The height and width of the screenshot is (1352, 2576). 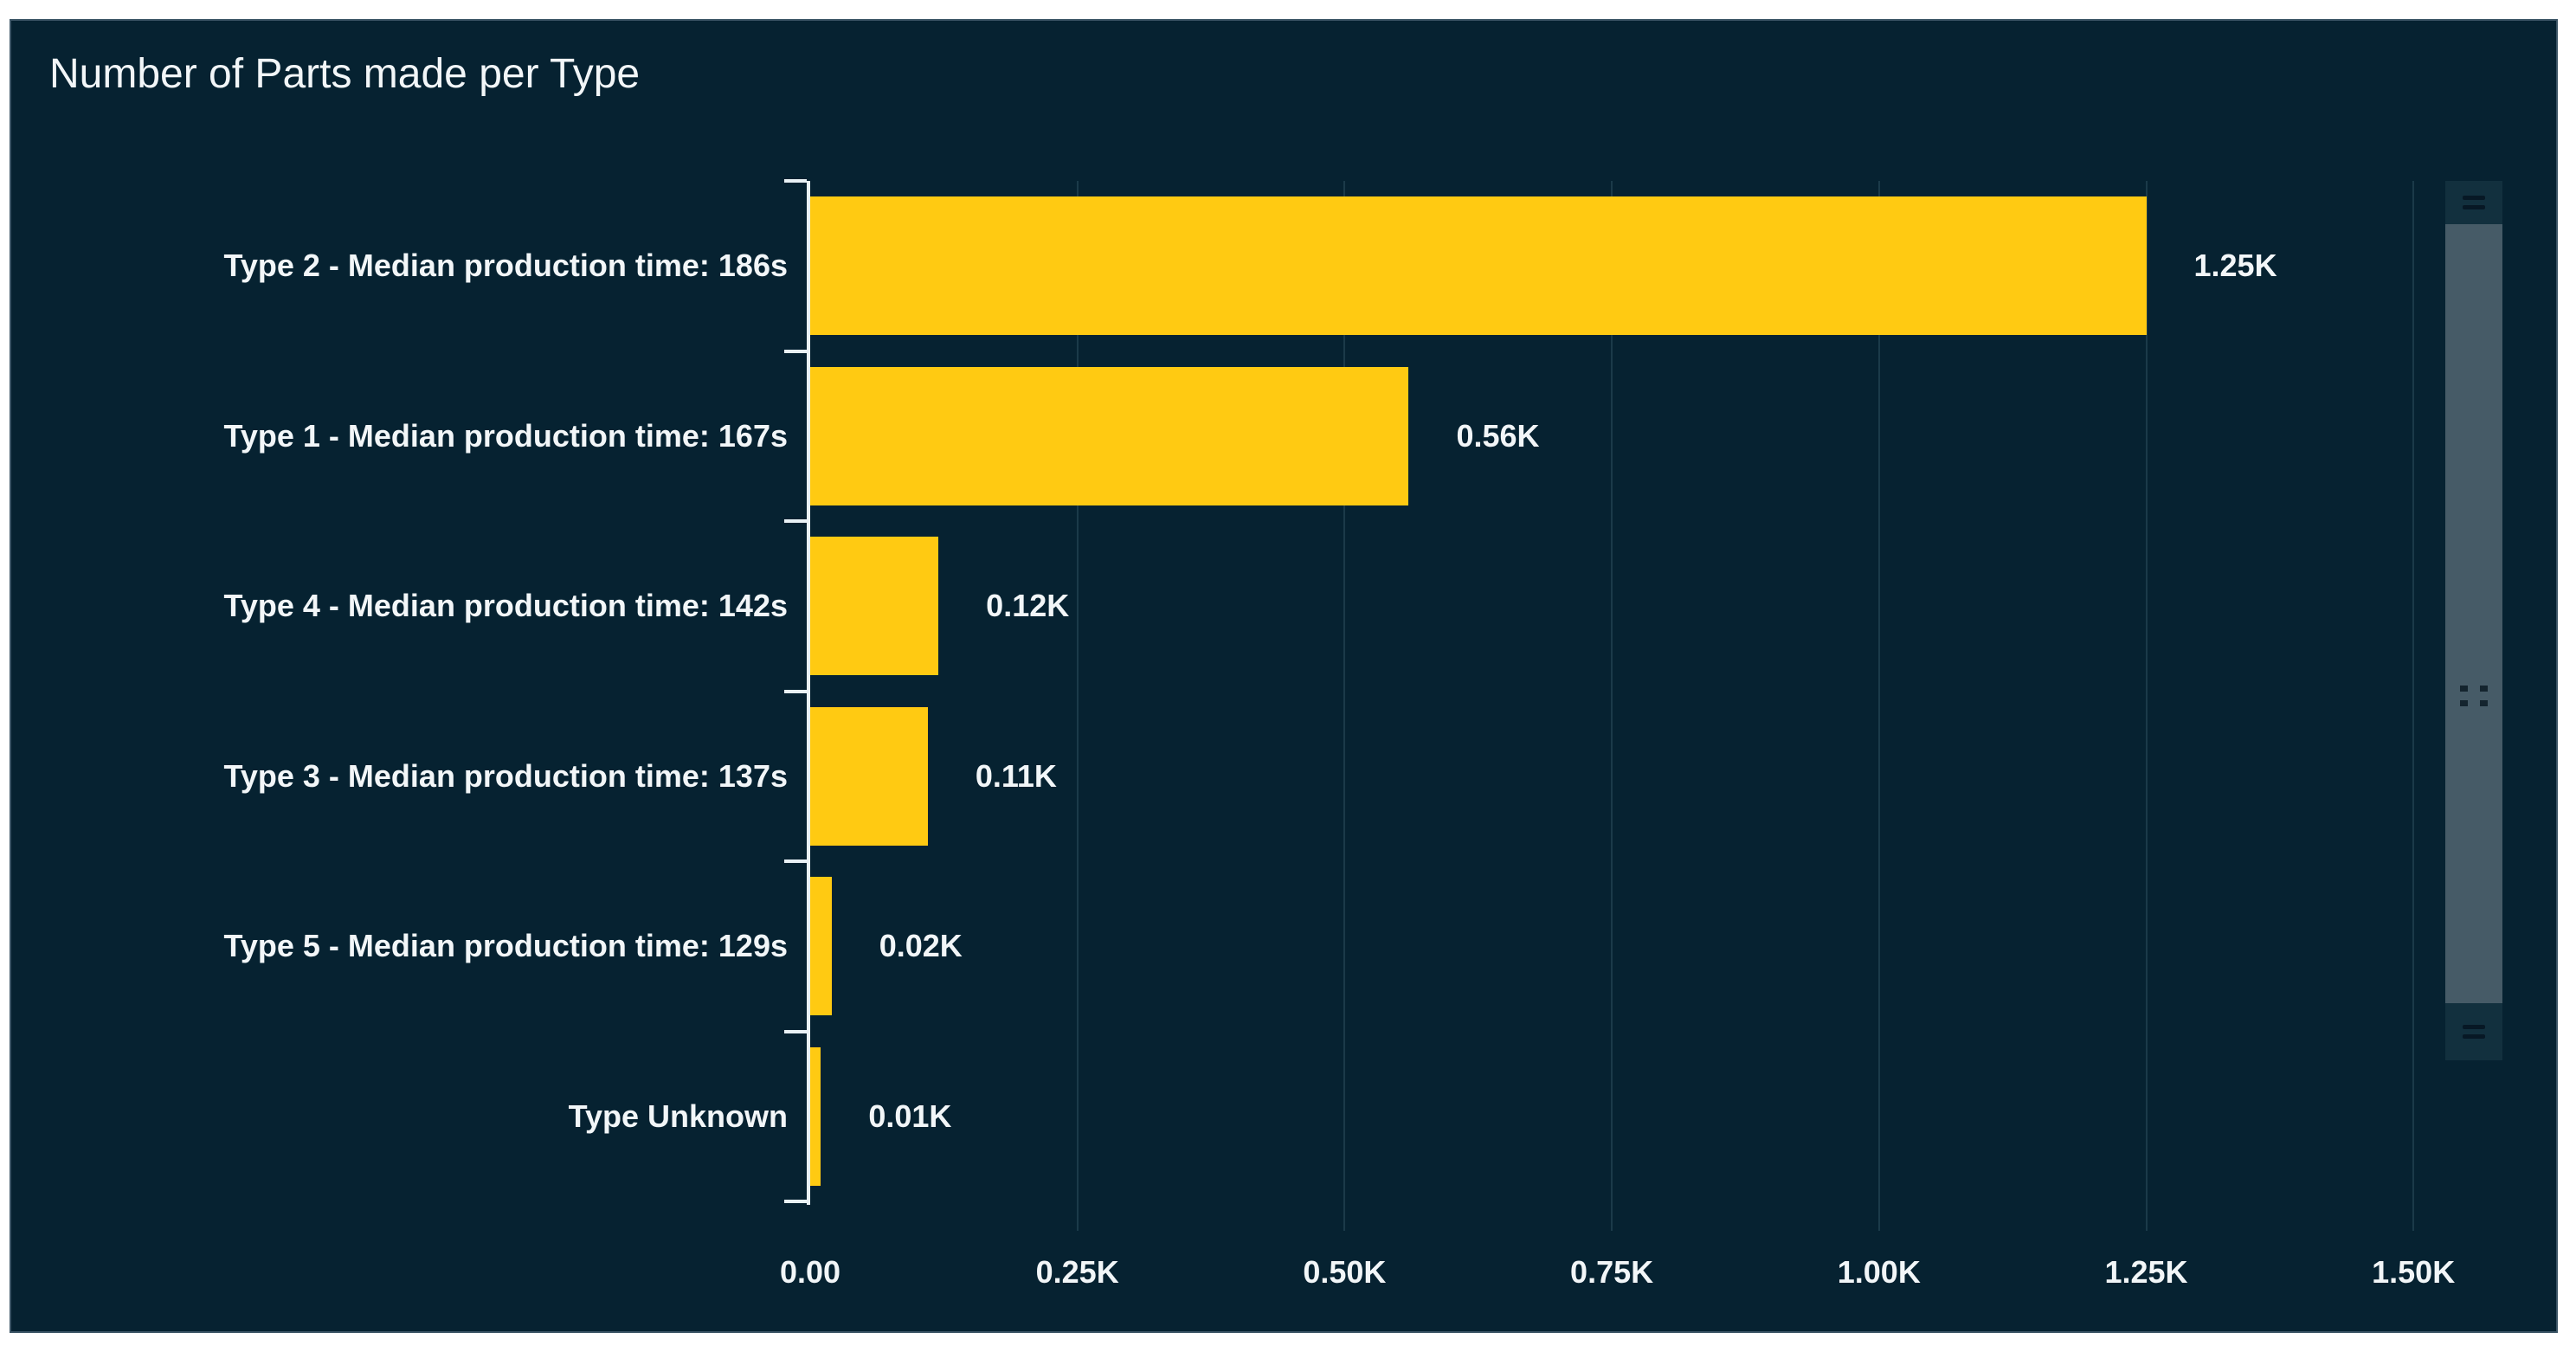 What do you see at coordinates (1612, 1272) in the screenshot?
I see `x-axis-tick-label: 0.75K` at bounding box center [1612, 1272].